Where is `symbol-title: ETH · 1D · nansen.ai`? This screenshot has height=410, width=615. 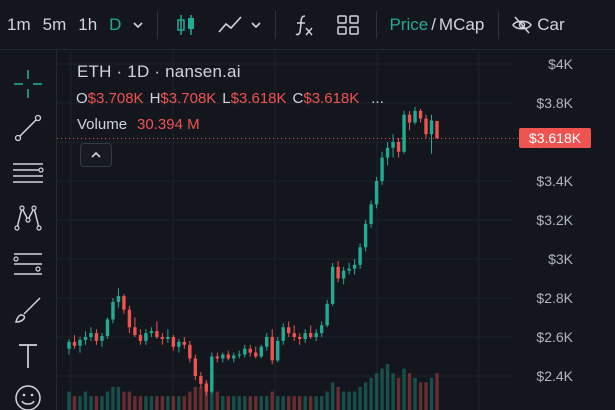 symbol-title: ETH · 1D · nansen.ai is located at coordinates (159, 71).